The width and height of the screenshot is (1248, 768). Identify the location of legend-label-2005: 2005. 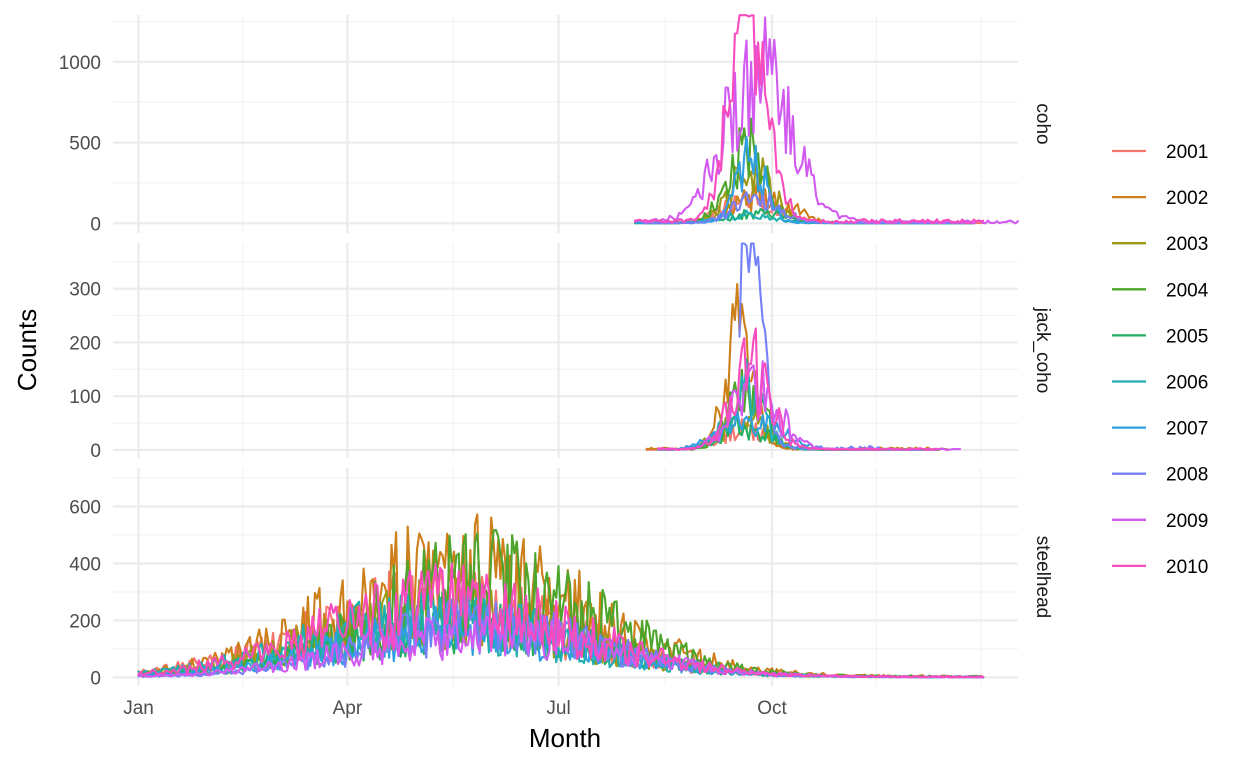
(1187, 336).